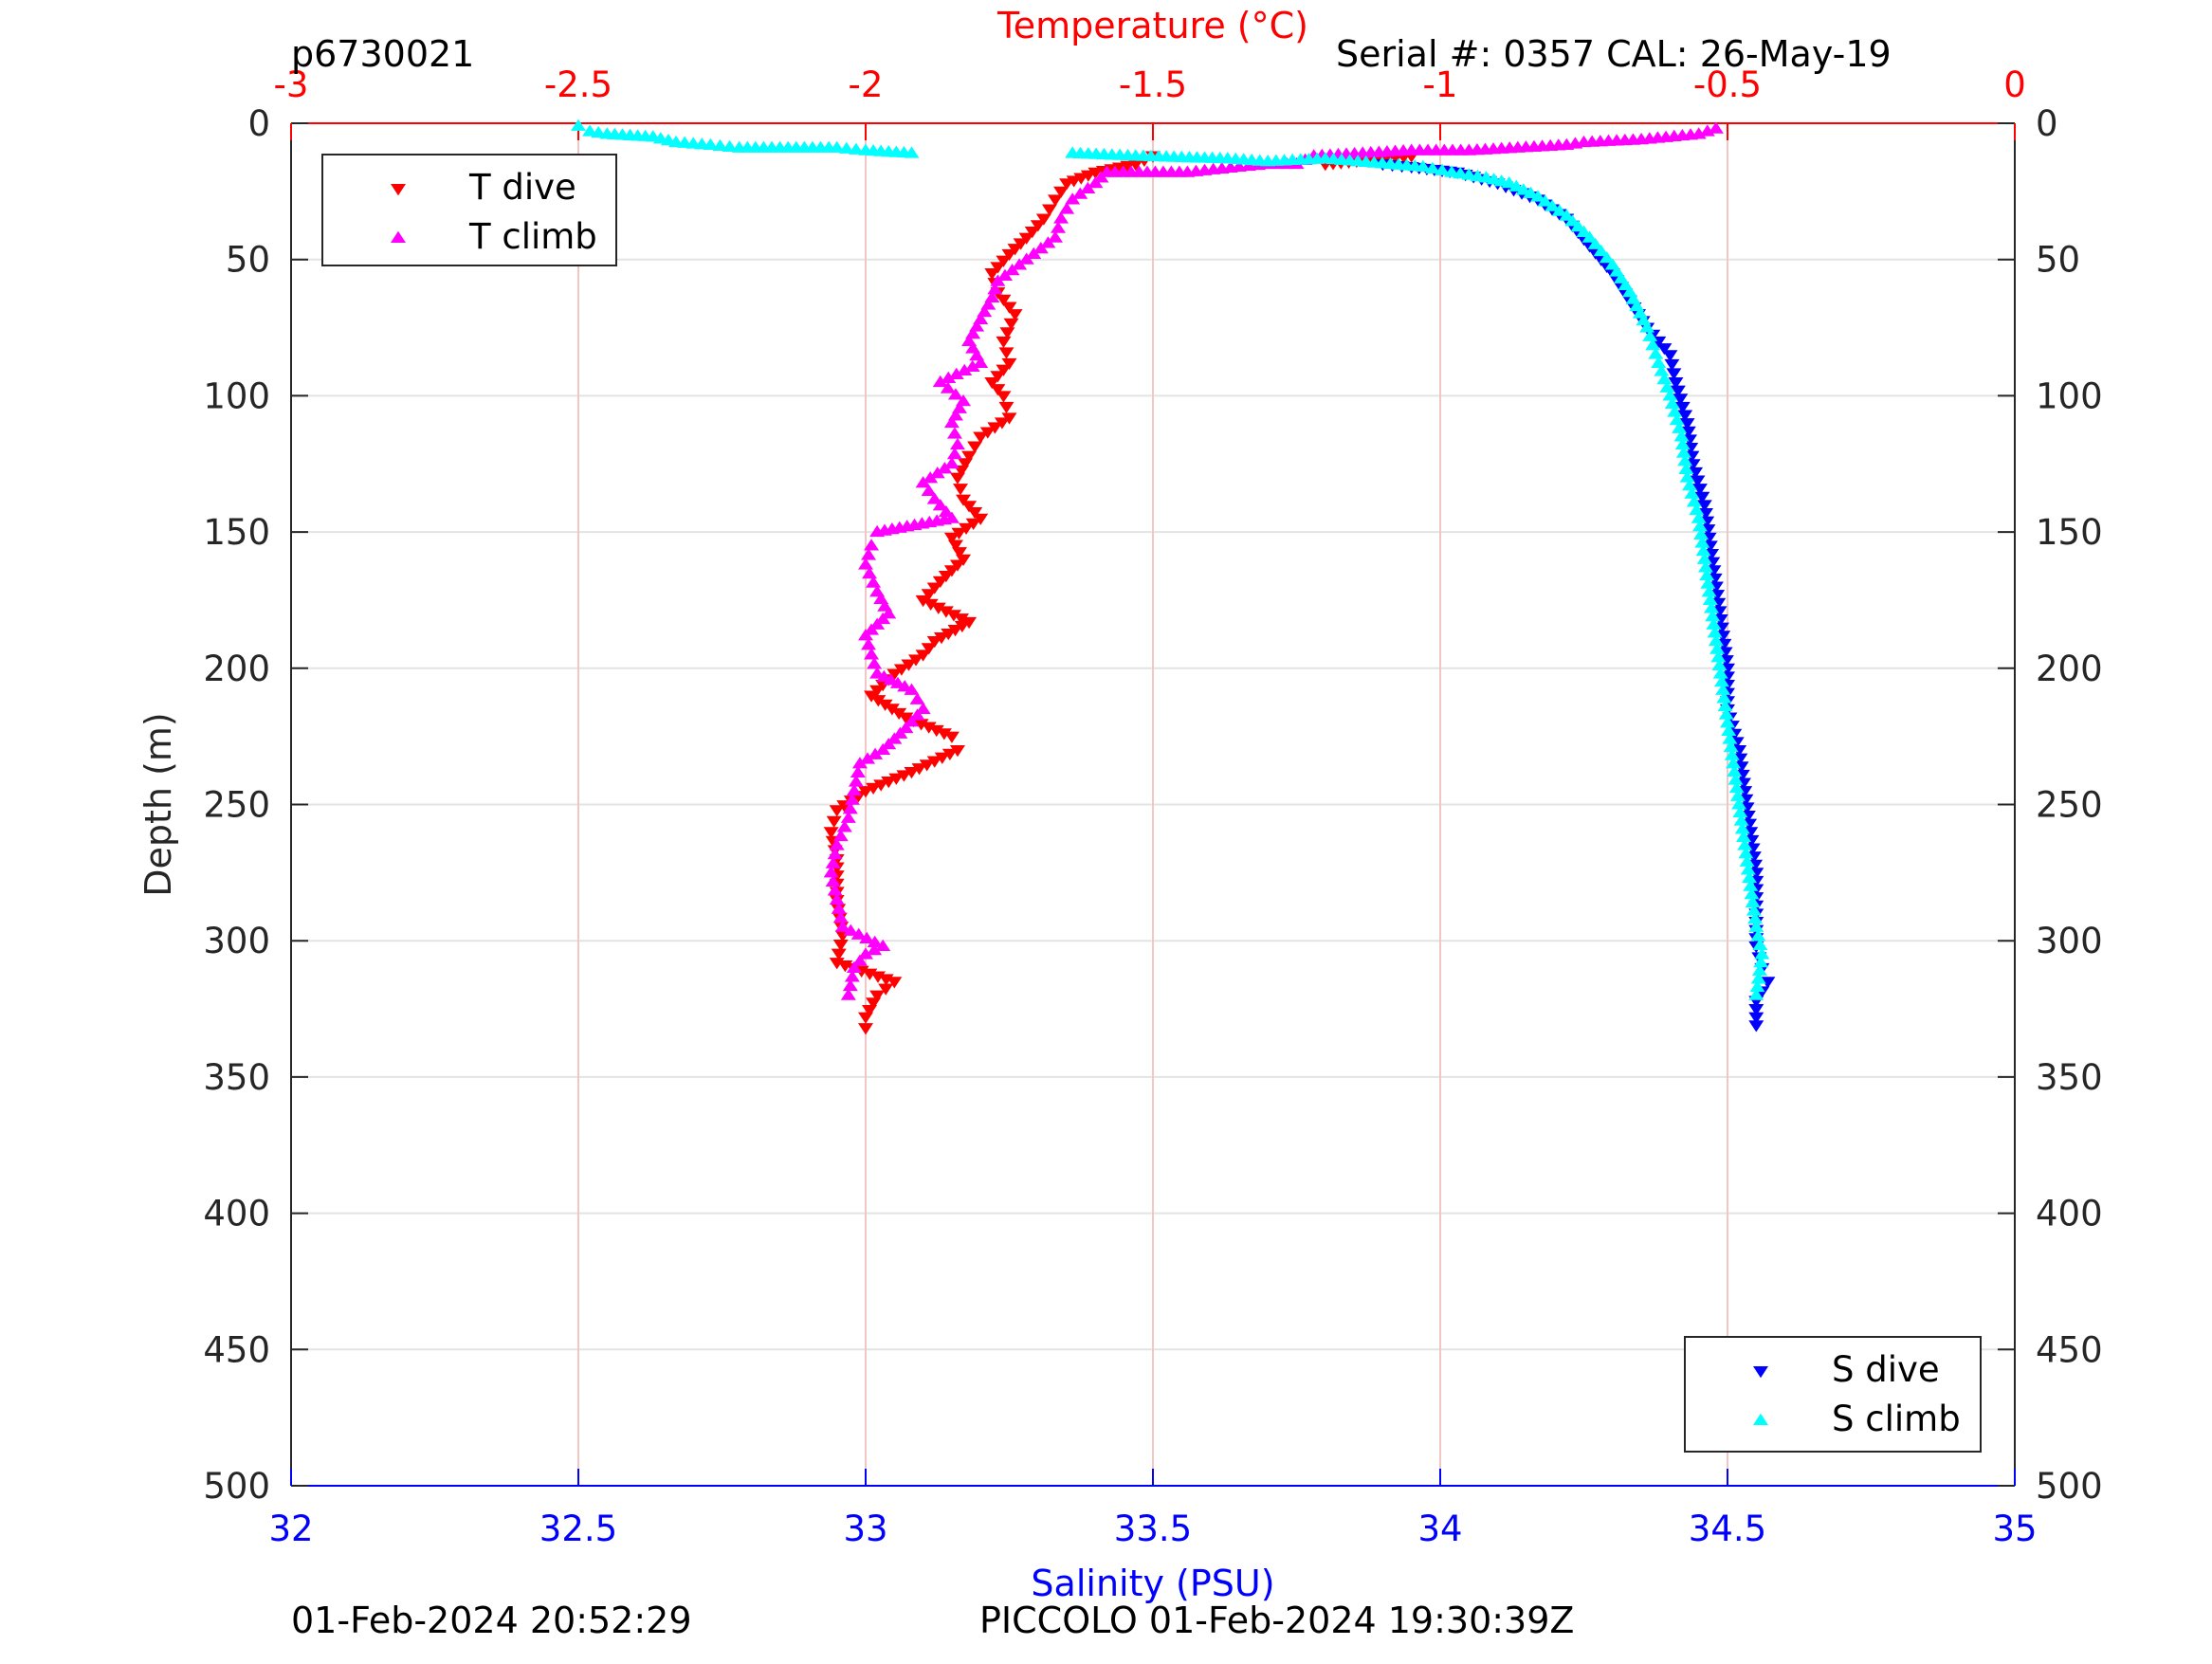 The width and height of the screenshot is (2212, 1664). Describe the element at coordinates (236, 805) in the screenshot. I see `depth-tick-label-left: 250` at that location.